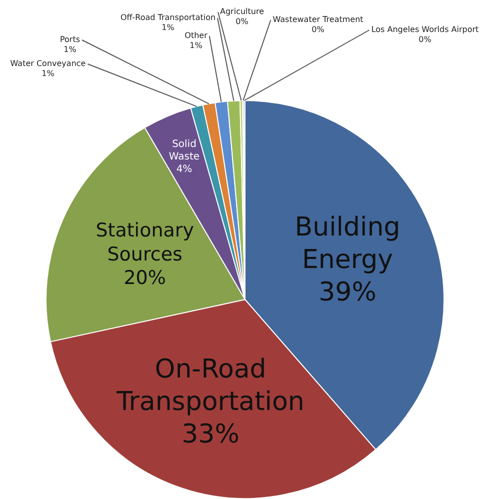 Image resolution: width=490 pixels, height=499 pixels. I want to click on slice-label: Ports, so click(70, 39).